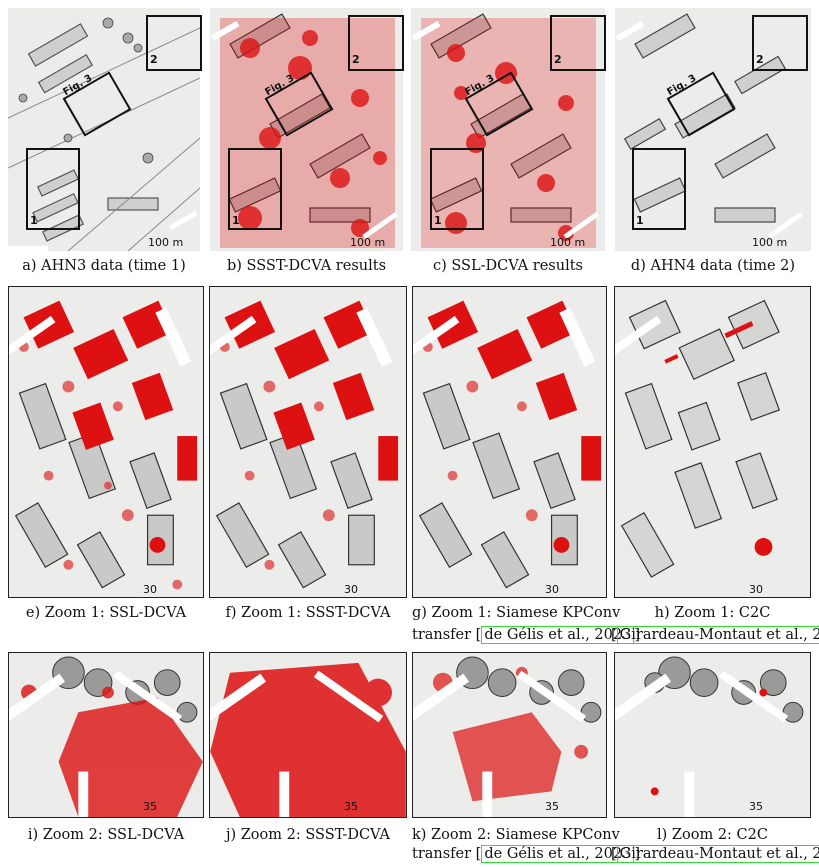  I want to click on scale-bar-b: 100 m, so click(368, 242).